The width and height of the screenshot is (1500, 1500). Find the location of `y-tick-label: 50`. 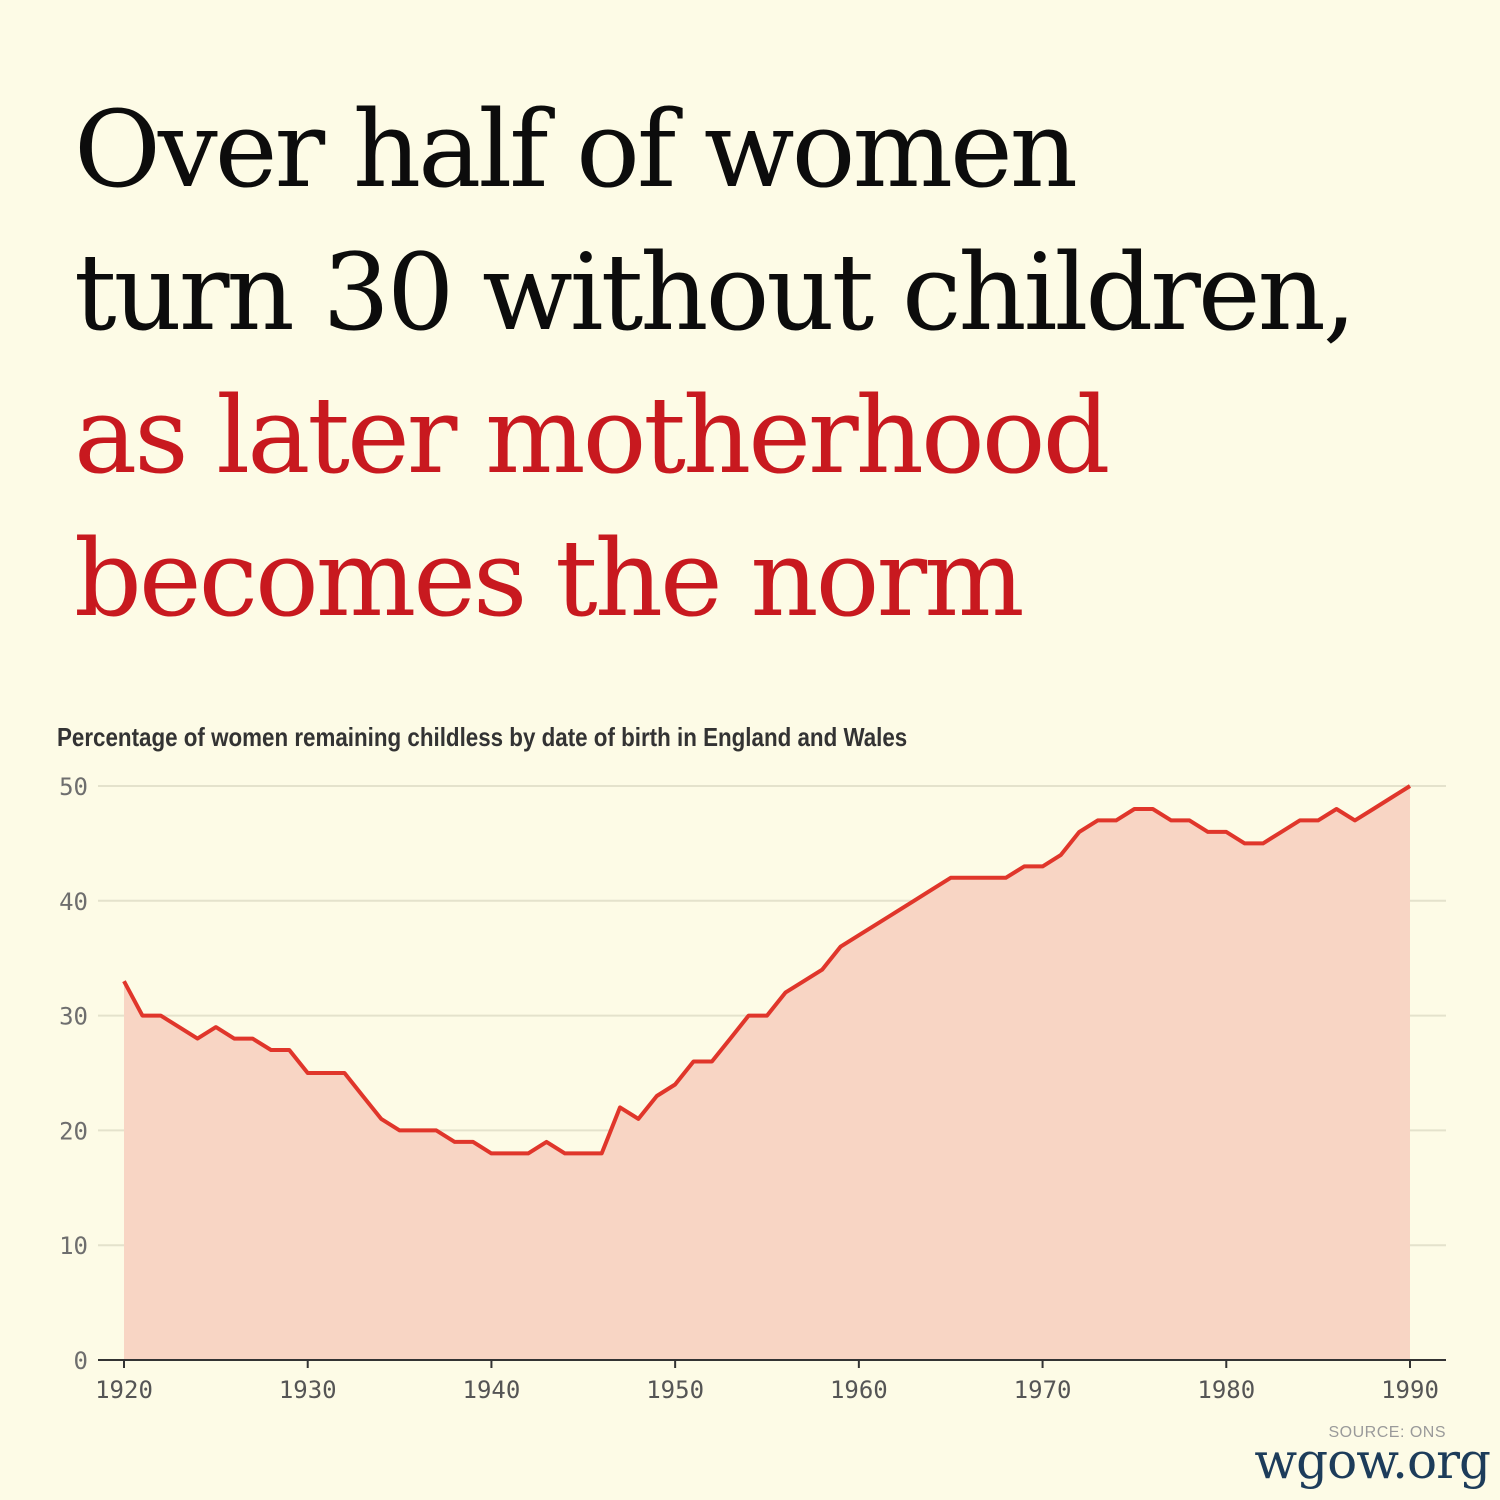

y-tick-label: 50 is located at coordinates (73, 787).